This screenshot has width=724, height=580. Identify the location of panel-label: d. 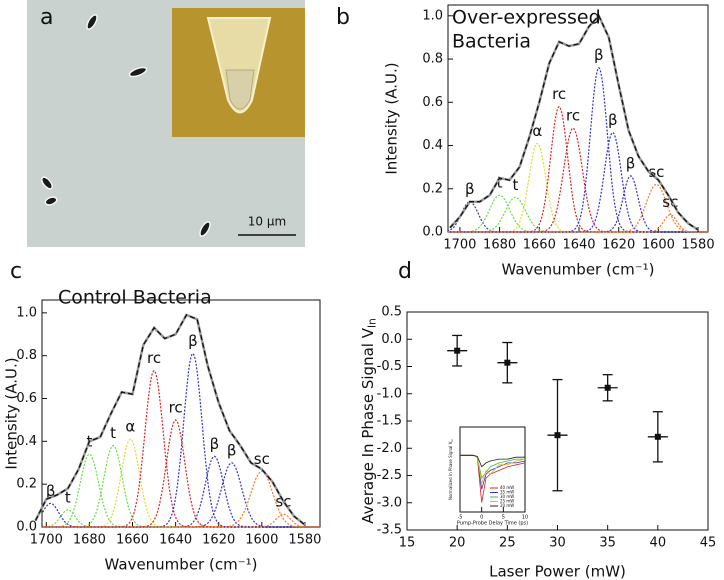
(405, 271).